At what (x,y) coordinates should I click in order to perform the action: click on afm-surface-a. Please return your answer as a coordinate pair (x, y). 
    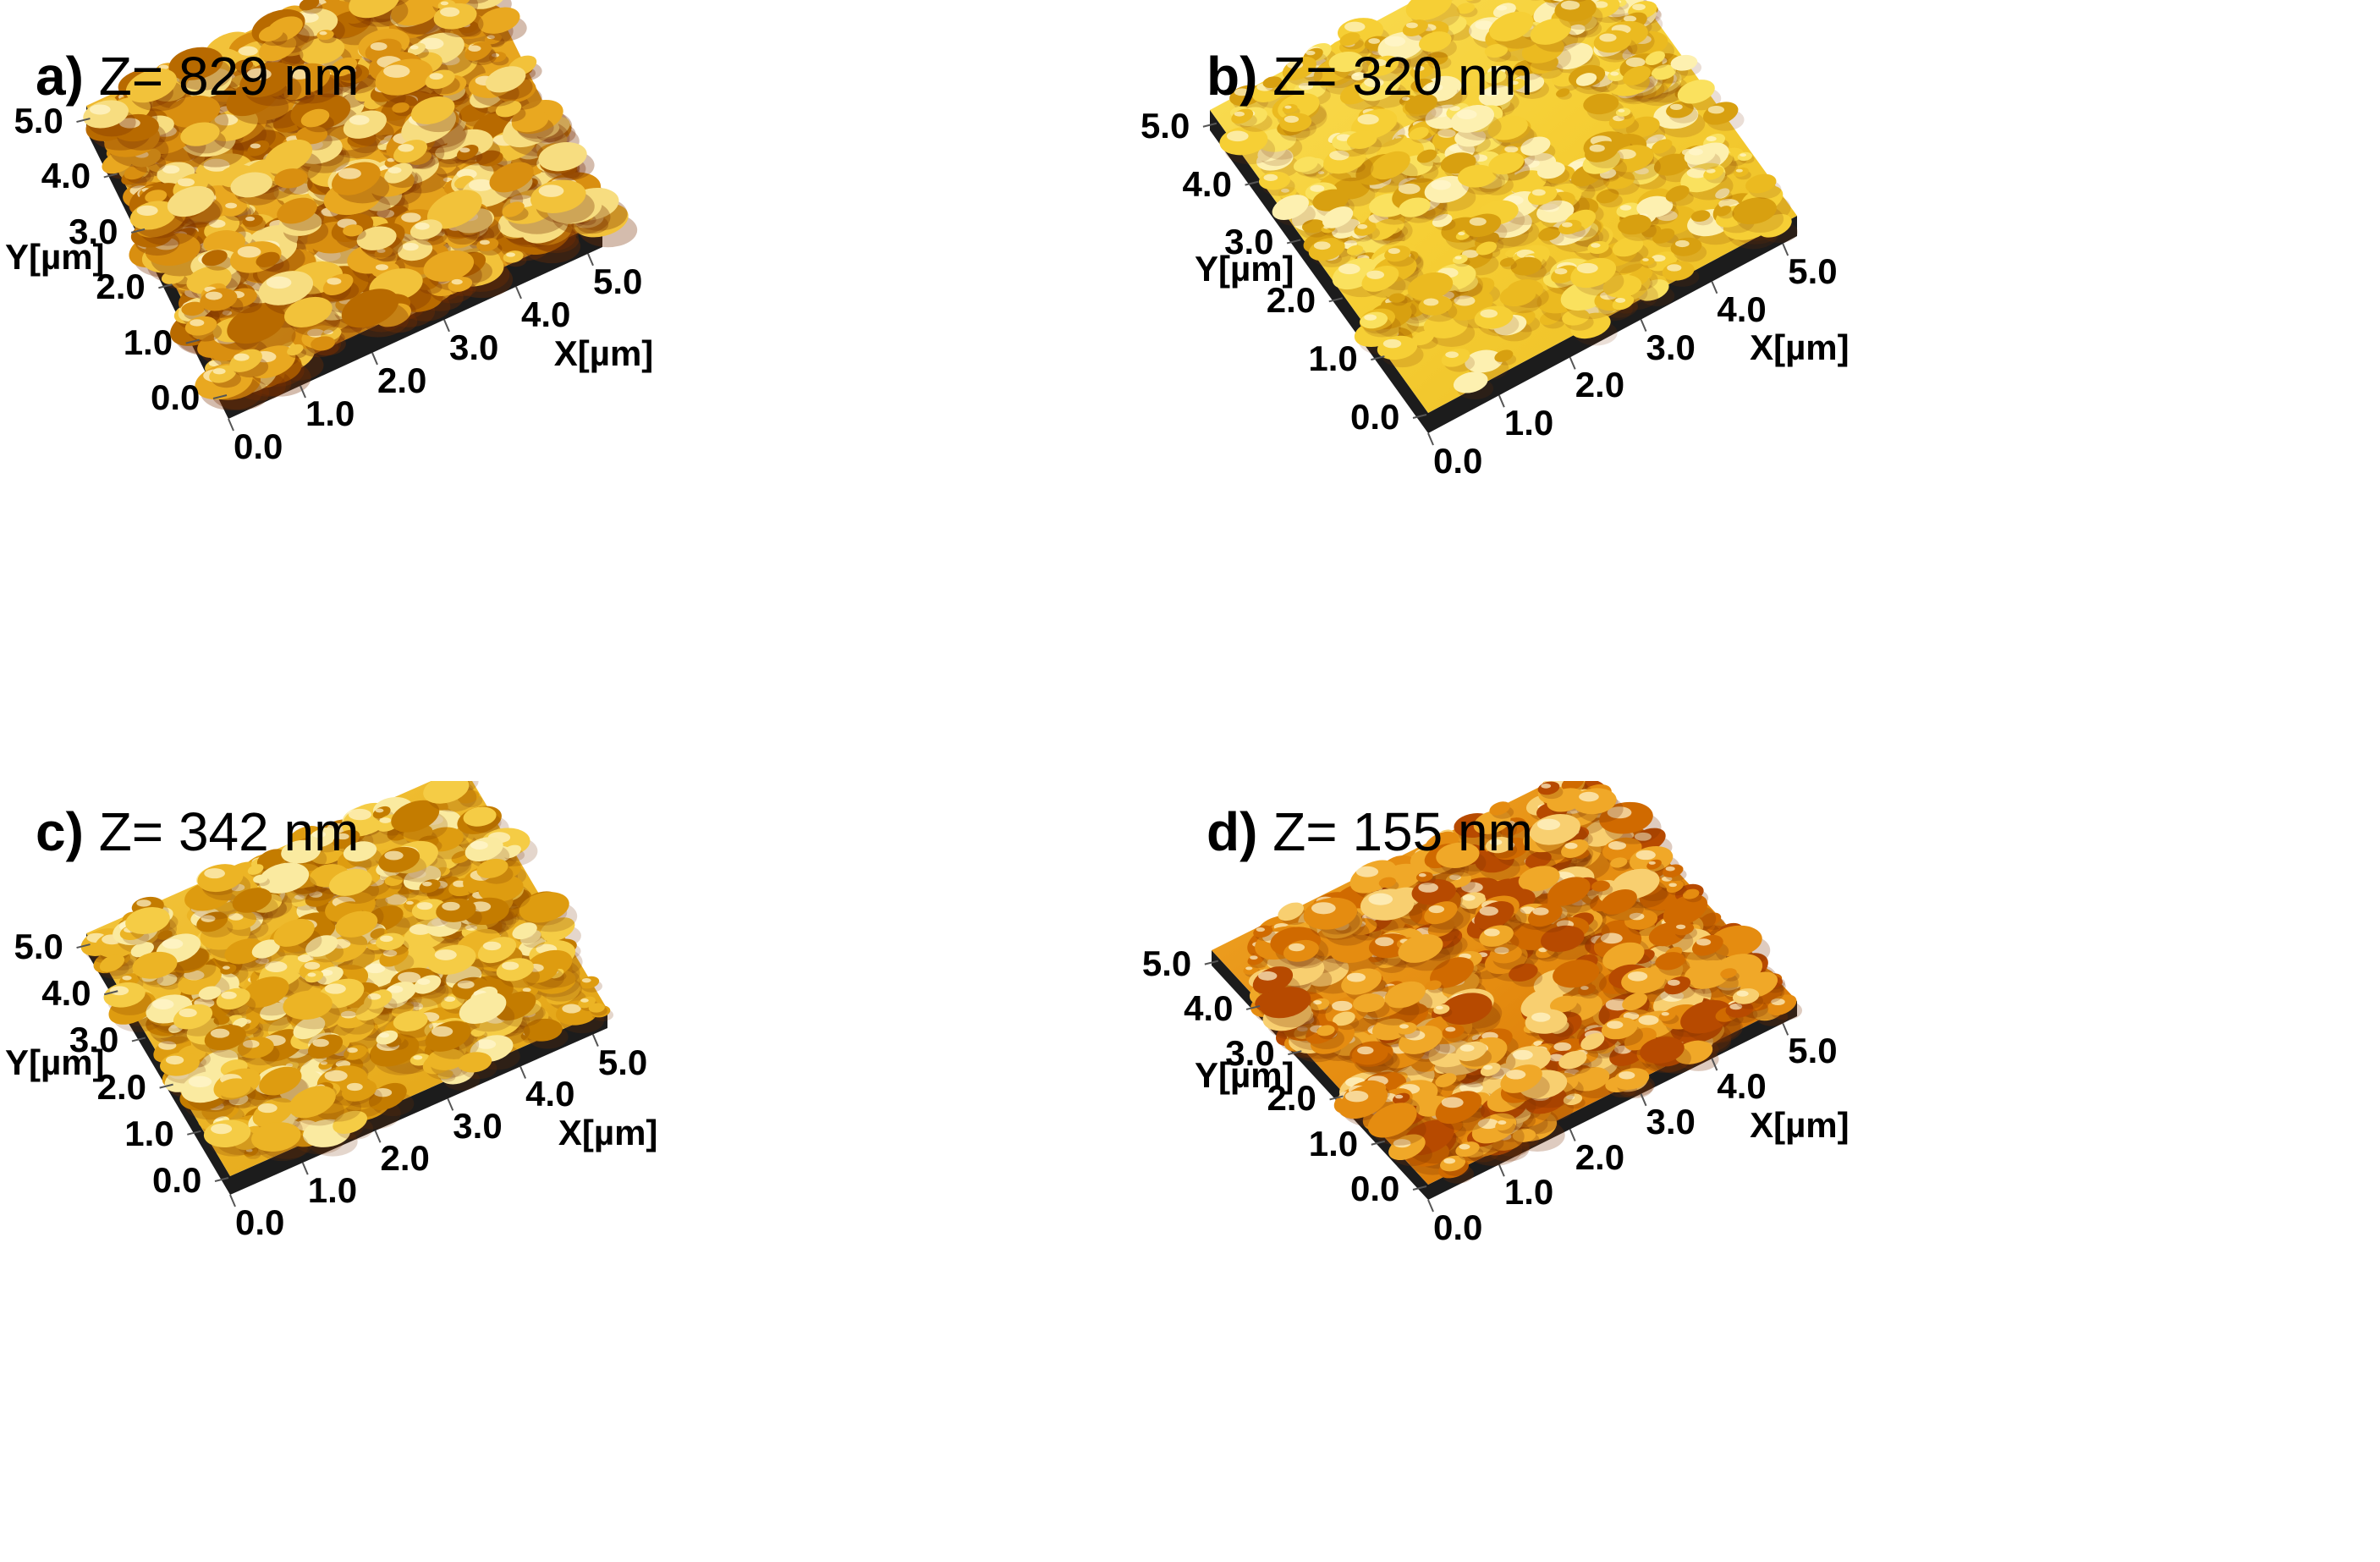
    Looking at the image, I should click on (357, 216).